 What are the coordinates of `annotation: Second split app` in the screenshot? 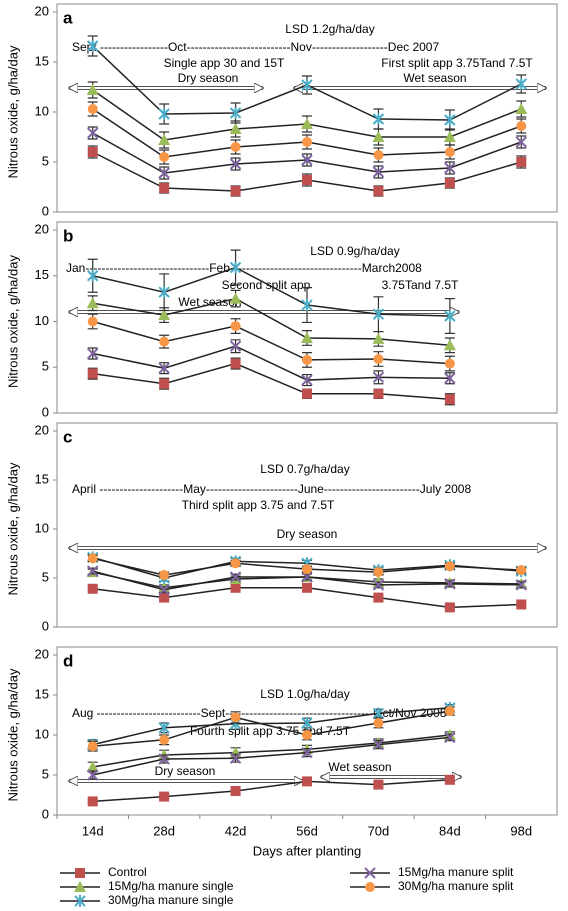 It's located at (266, 285).